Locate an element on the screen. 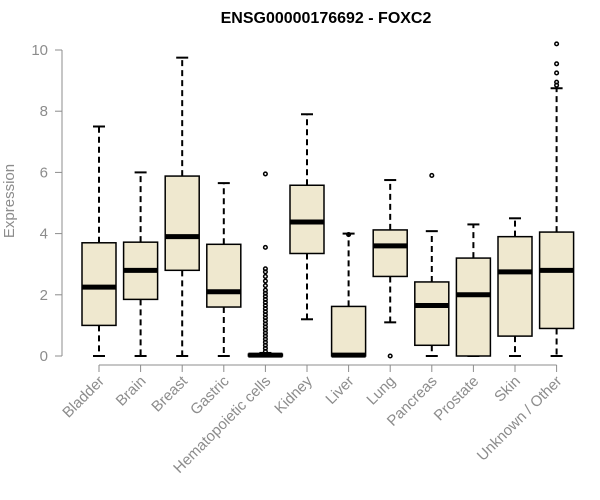 The image size is (600, 500). y-tick-label: 10 is located at coordinates (39, 50).